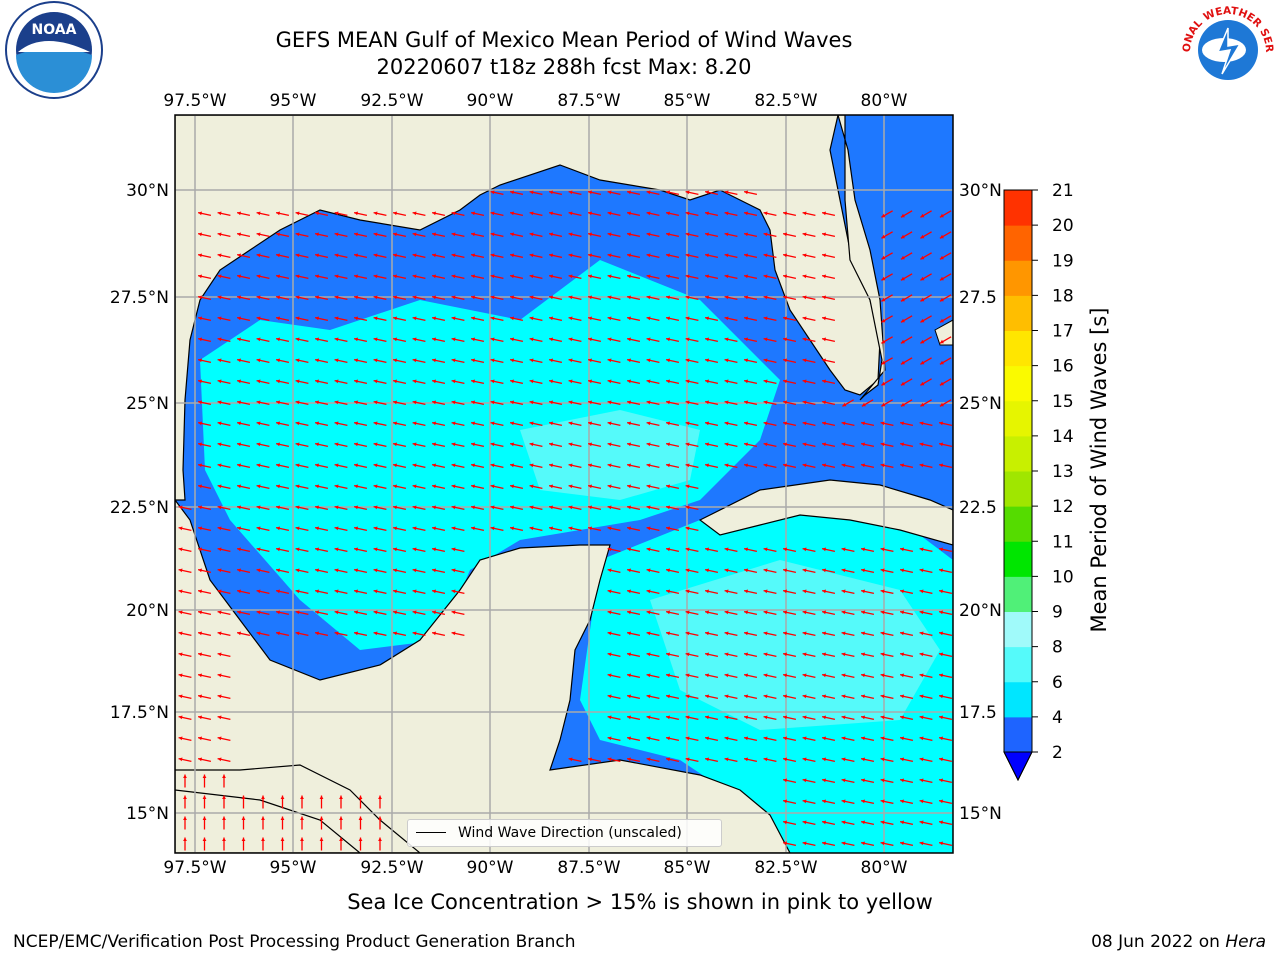  What do you see at coordinates (1018, 766) in the screenshot?
I see `colorbar-under-arrow` at bounding box center [1018, 766].